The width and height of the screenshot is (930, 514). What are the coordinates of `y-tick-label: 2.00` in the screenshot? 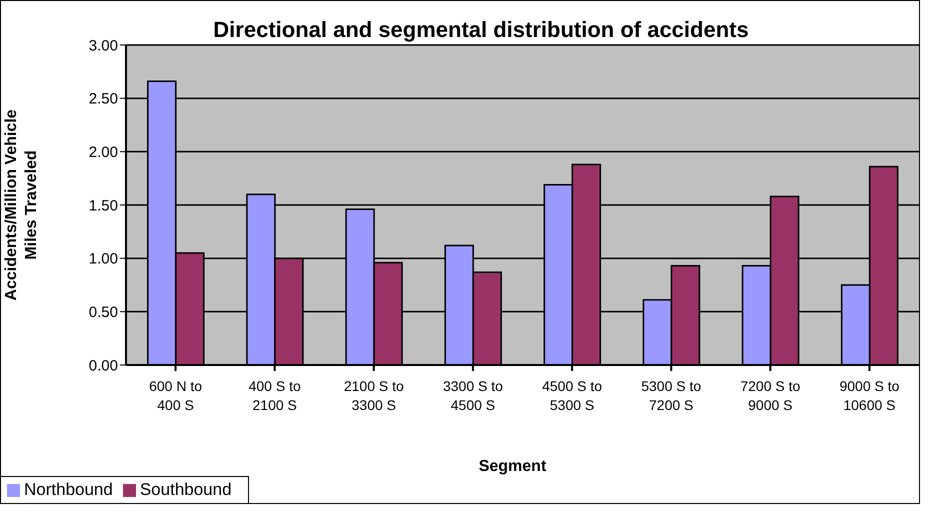 It's located at (103, 152).